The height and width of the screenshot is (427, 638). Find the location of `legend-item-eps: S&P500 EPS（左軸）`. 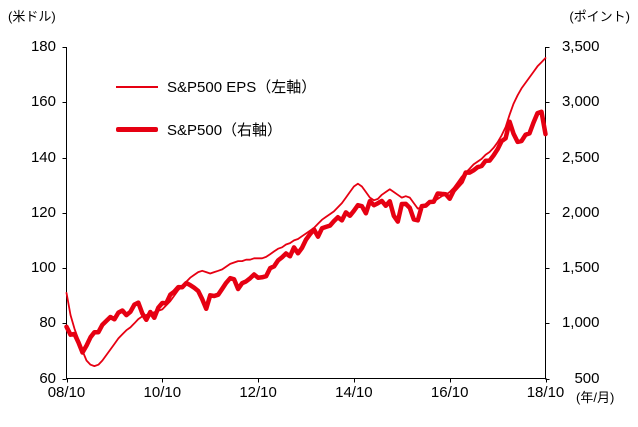

legend-item-eps: S&P500 EPS（左軸） is located at coordinates (216, 86).